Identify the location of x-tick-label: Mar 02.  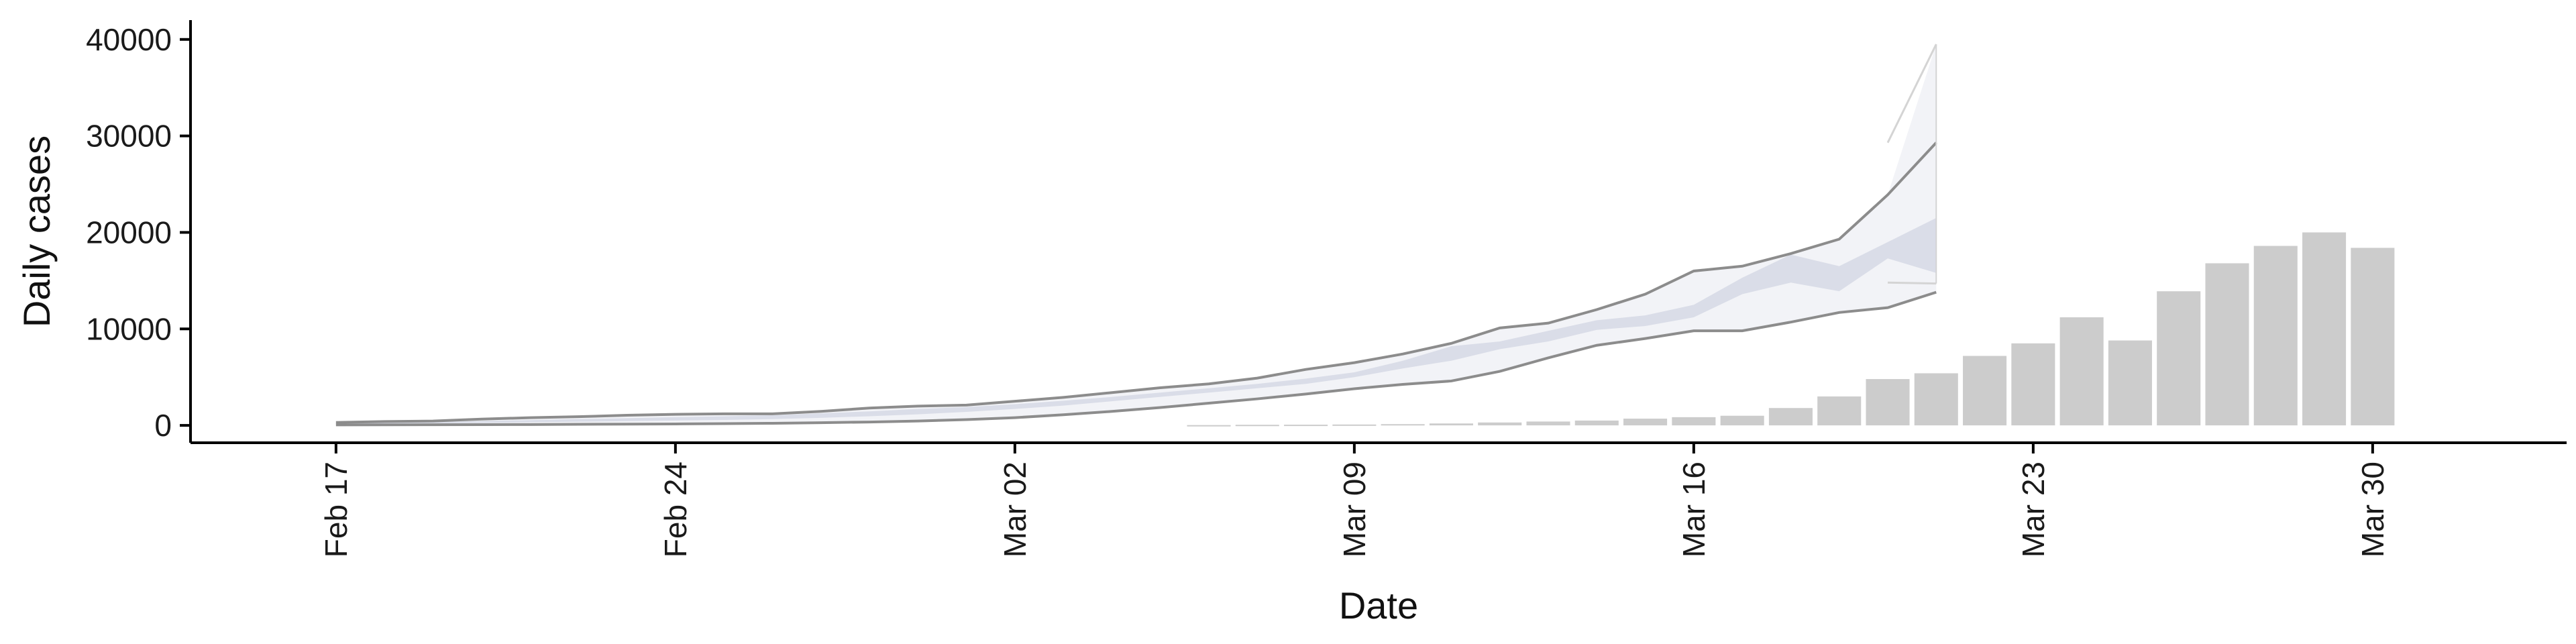
(1015, 509).